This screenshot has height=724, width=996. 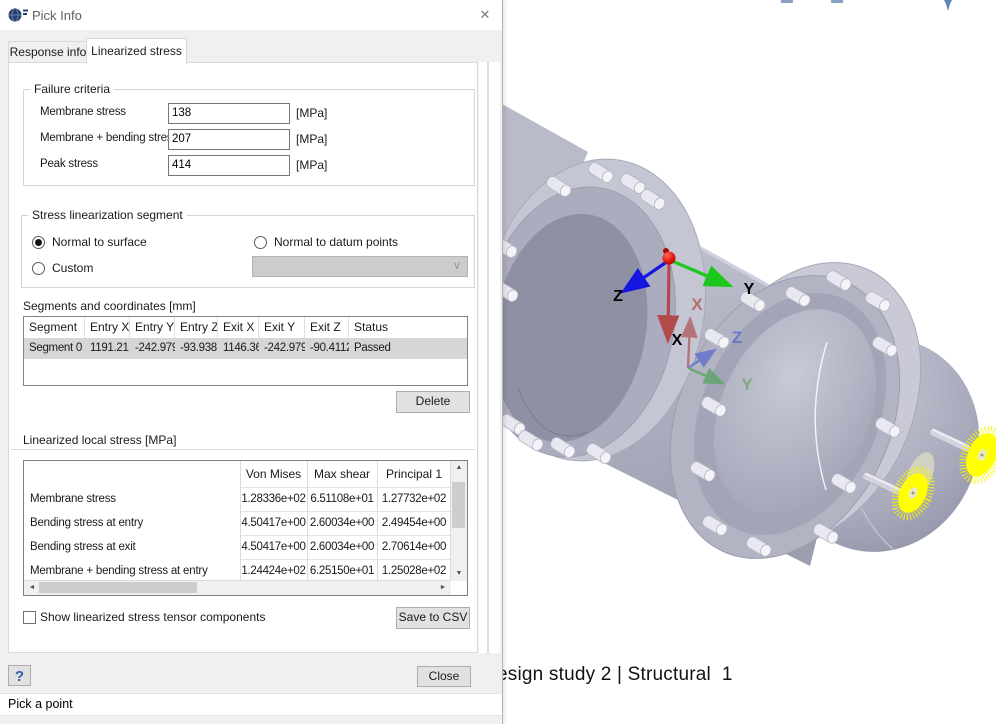 I want to click on cell: 1.27732e+02, so click(x=414, y=499).